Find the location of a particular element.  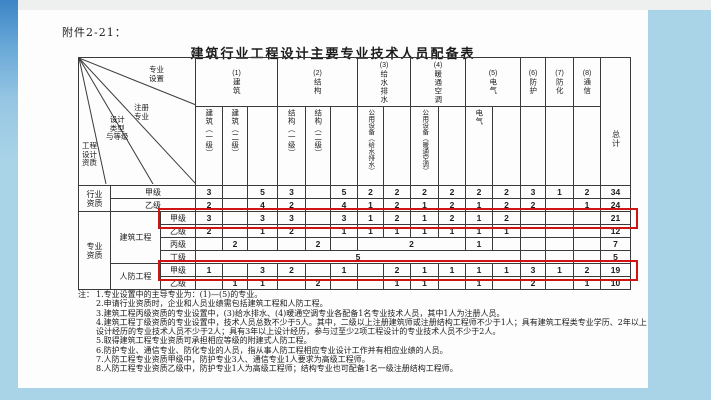

rowgroup-industry-qualification: 行业 资质 is located at coordinates (94, 198).